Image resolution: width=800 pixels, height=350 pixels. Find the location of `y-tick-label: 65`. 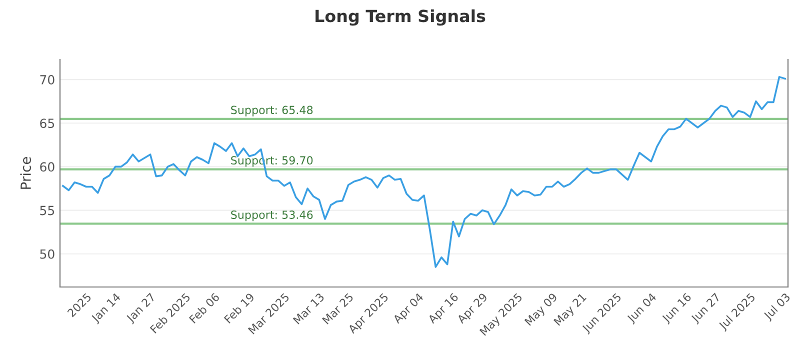

y-tick-label: 65 is located at coordinates (47, 123).